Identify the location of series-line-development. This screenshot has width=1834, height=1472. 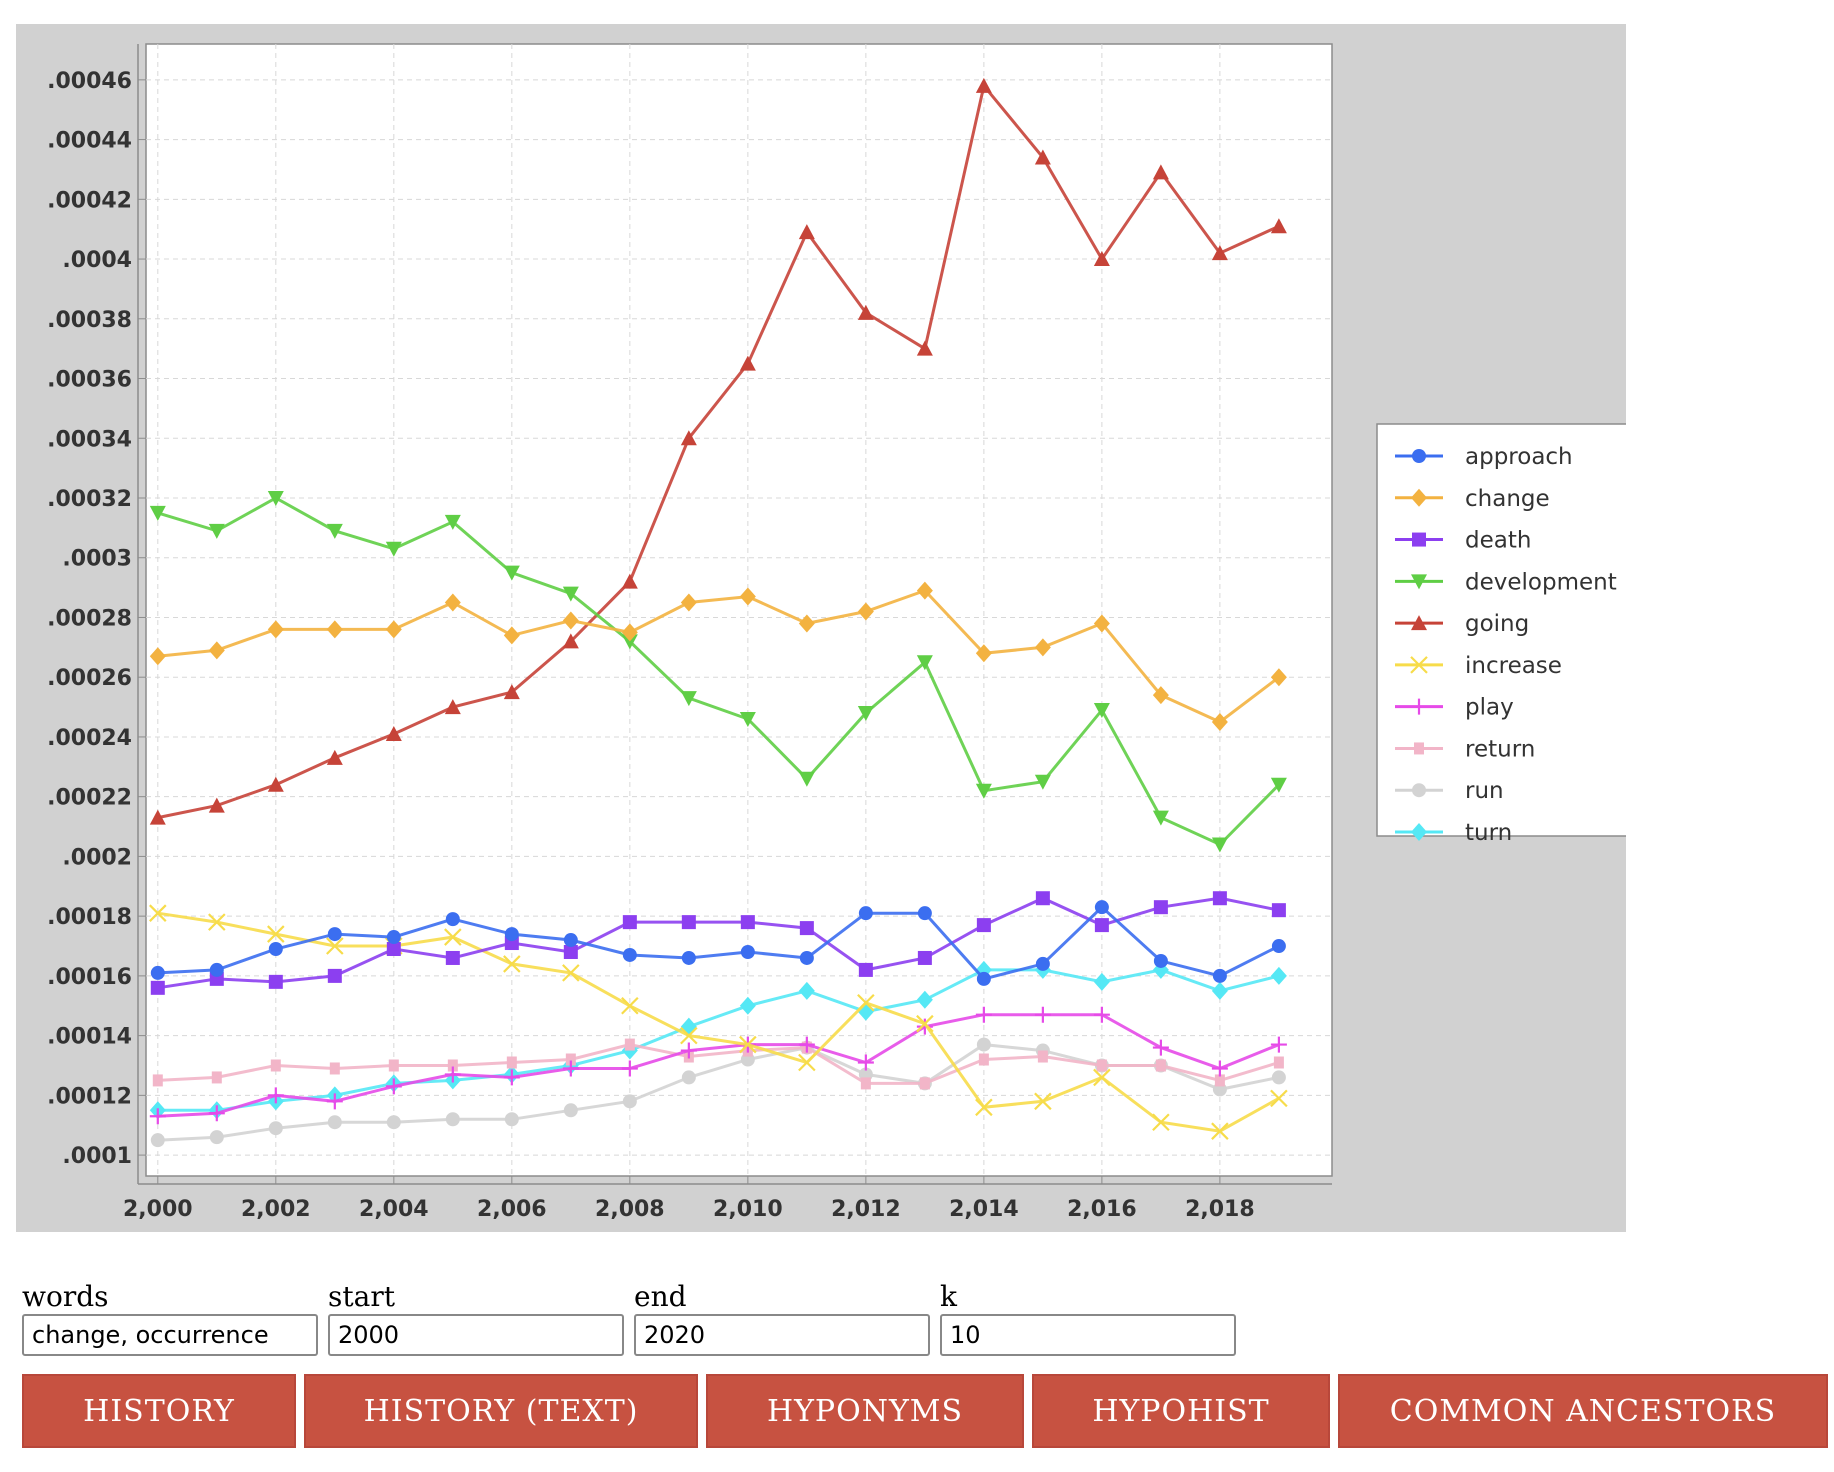
(718, 671).